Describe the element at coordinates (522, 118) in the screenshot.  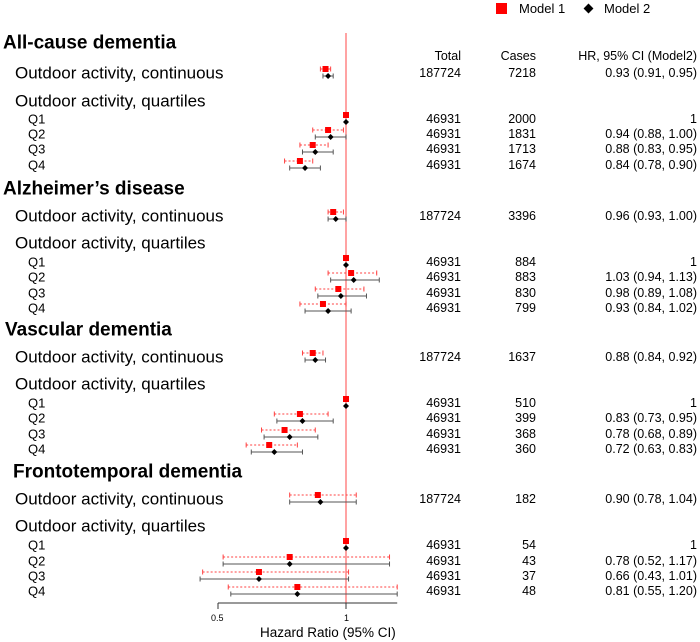
I see `quartile-row-cases: 2000` at that location.